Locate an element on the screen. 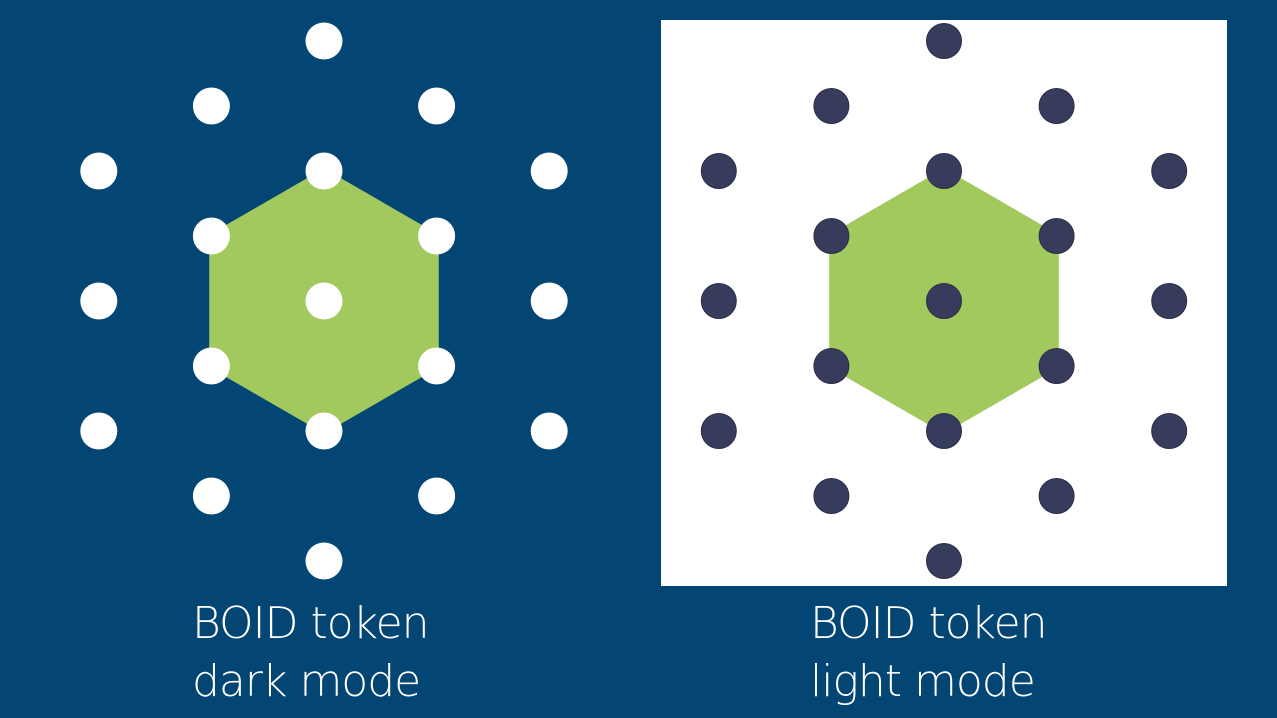  light-caption-mode: light mode is located at coordinates (923, 681).